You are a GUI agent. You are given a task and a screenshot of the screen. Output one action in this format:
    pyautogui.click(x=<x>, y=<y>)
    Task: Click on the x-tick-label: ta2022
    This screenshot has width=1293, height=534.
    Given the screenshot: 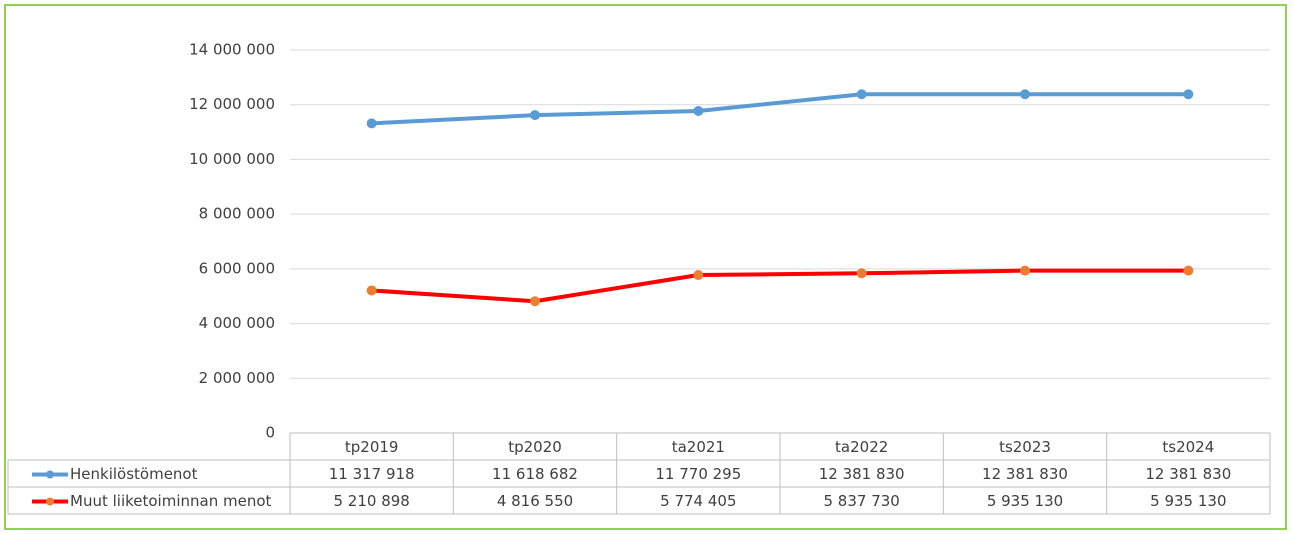 What is the action you would take?
    pyautogui.click(x=861, y=447)
    